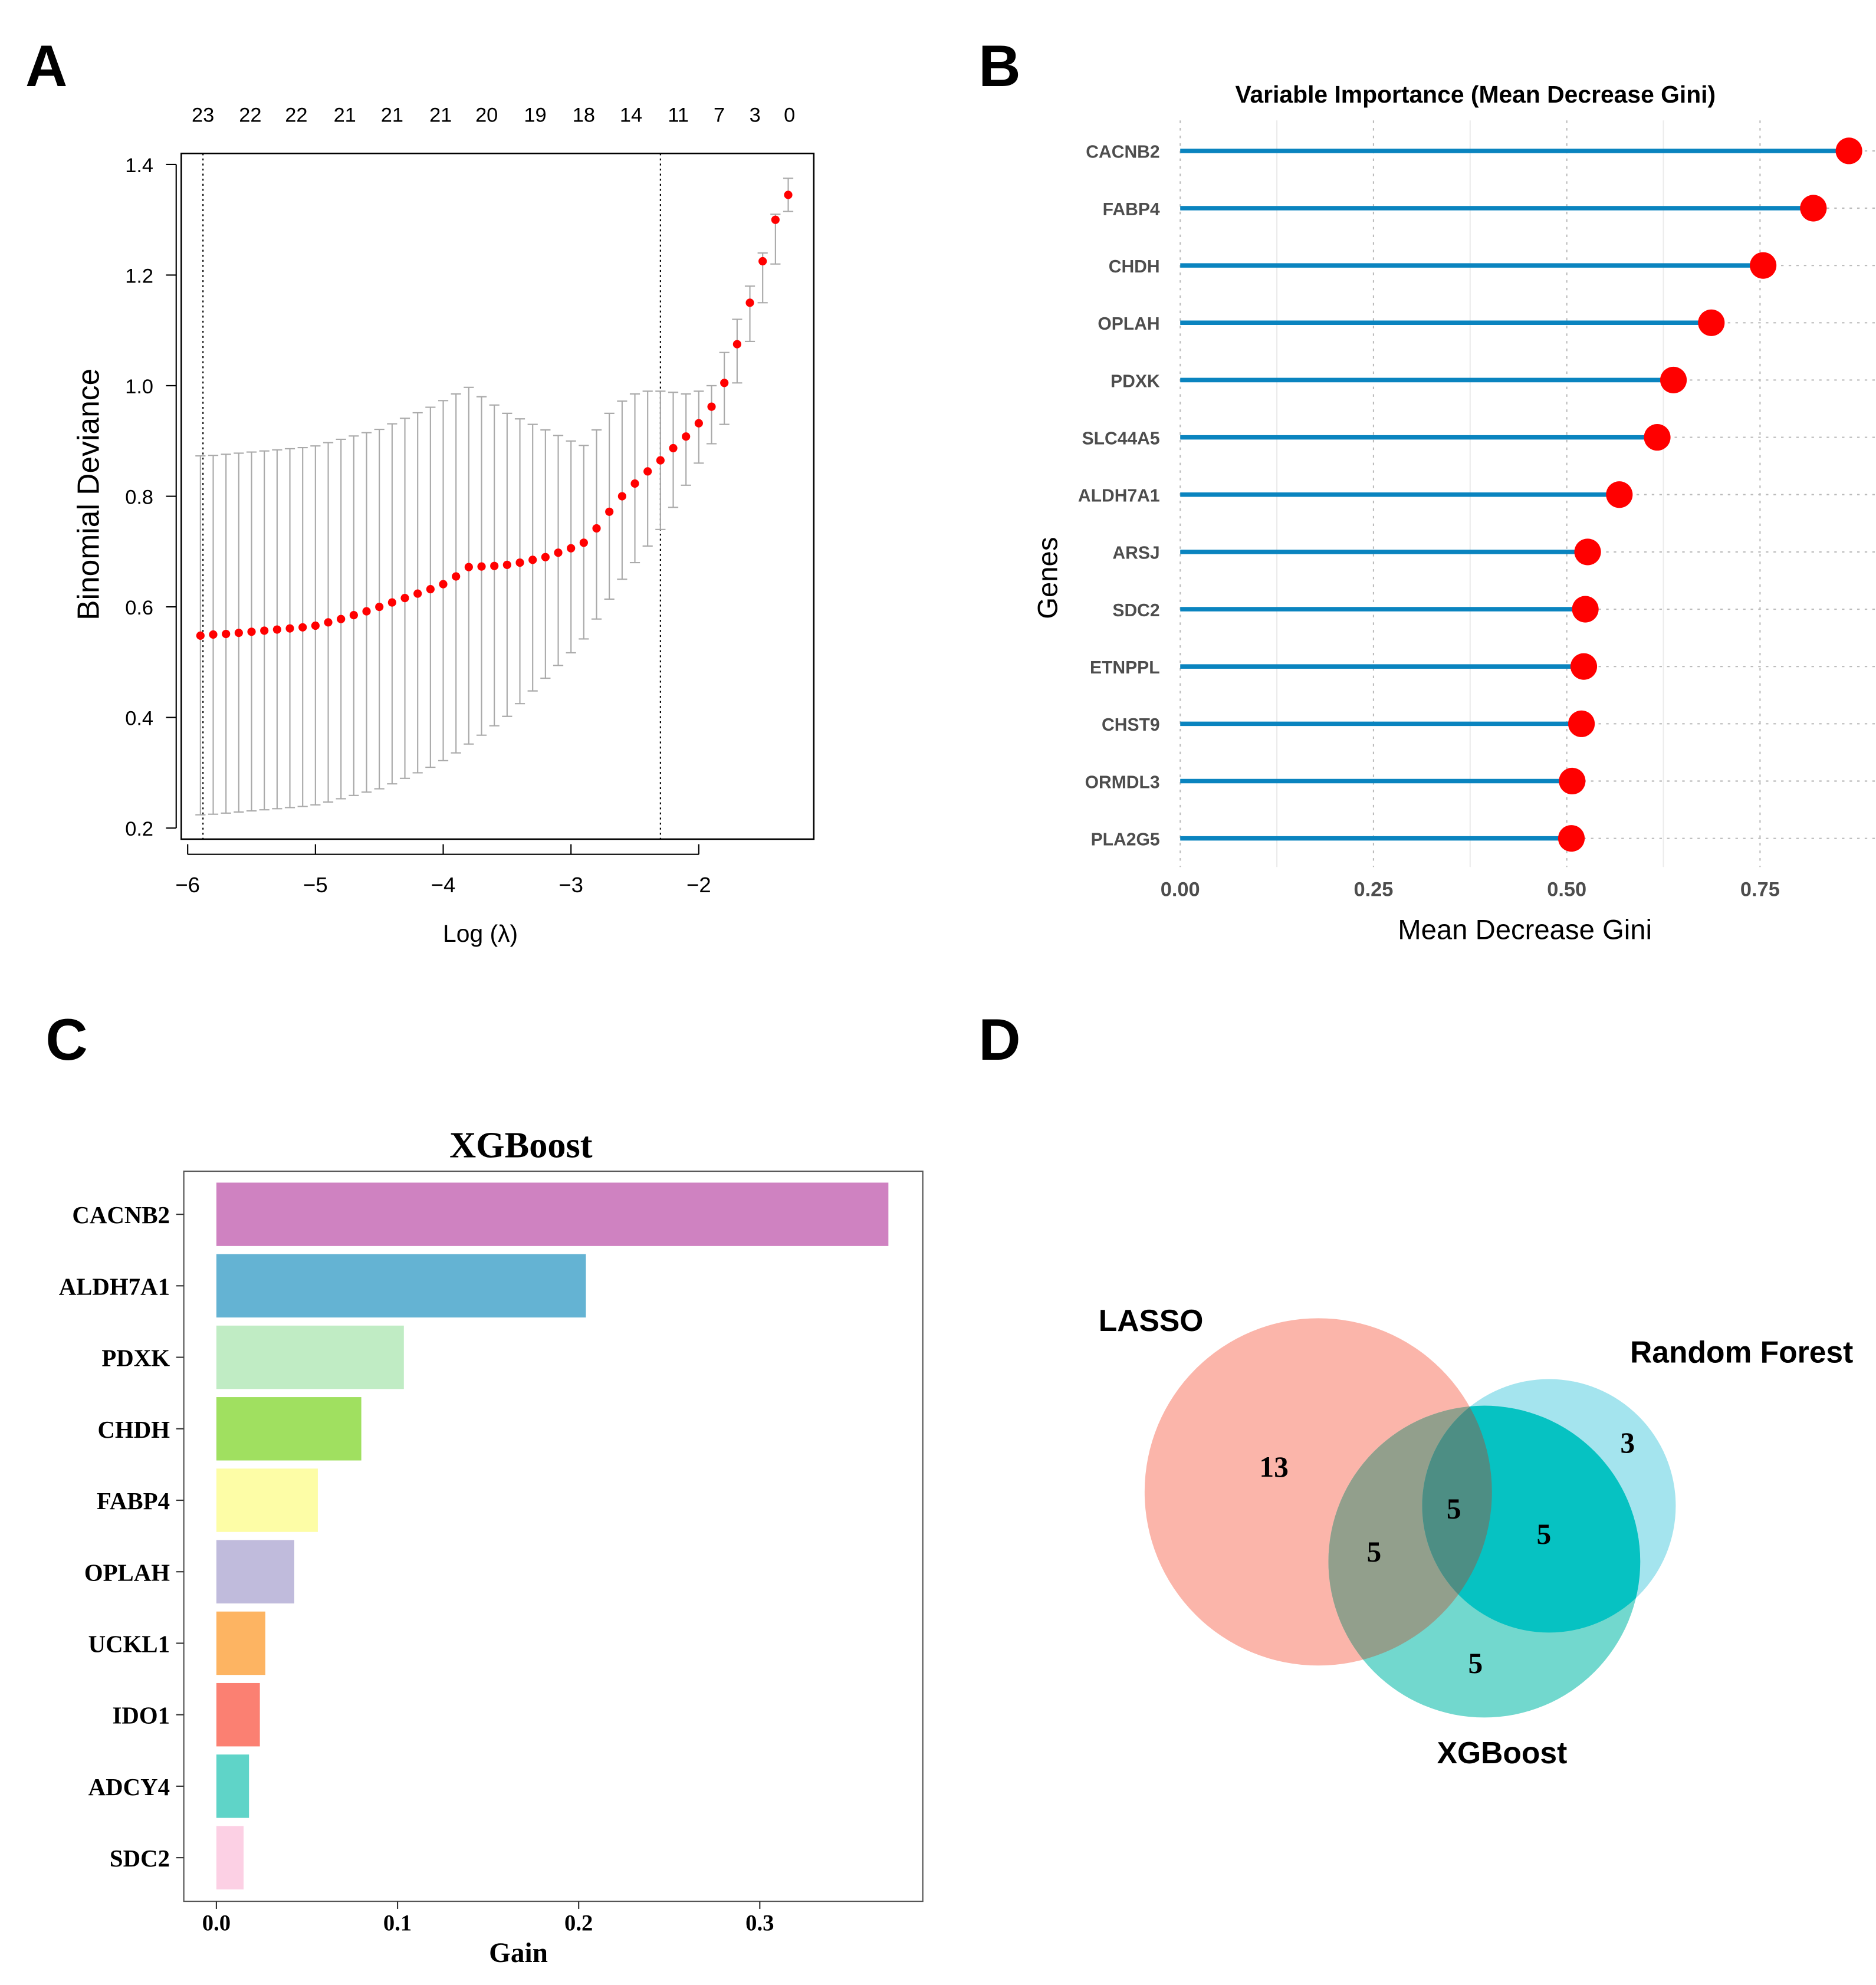 This screenshot has width=1876, height=1985. I want to click on top-axis-label: 18, so click(584, 115).